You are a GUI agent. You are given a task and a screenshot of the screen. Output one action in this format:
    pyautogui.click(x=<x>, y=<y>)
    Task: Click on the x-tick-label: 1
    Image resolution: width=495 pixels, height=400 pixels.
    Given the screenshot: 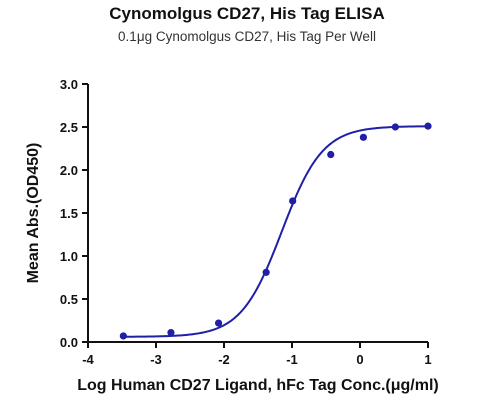 What is the action you would take?
    pyautogui.click(x=427, y=359)
    